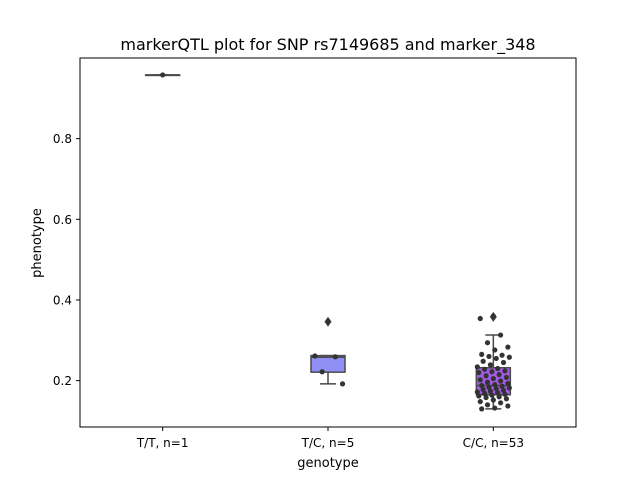 The image size is (640, 484). What do you see at coordinates (162, 443) in the screenshot?
I see `x-tick-label: T/T, n=1` at bounding box center [162, 443].